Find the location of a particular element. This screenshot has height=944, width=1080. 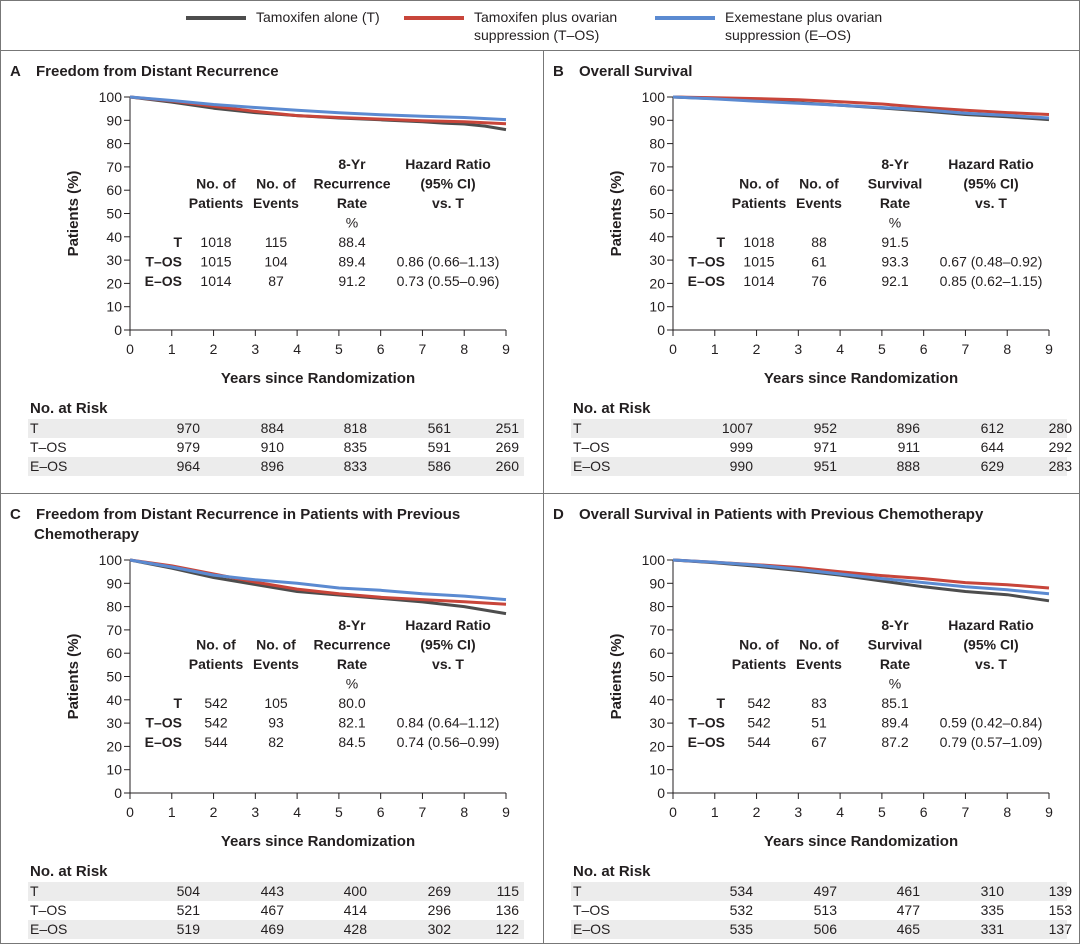

risk-value: 591 is located at coordinates (439, 447).